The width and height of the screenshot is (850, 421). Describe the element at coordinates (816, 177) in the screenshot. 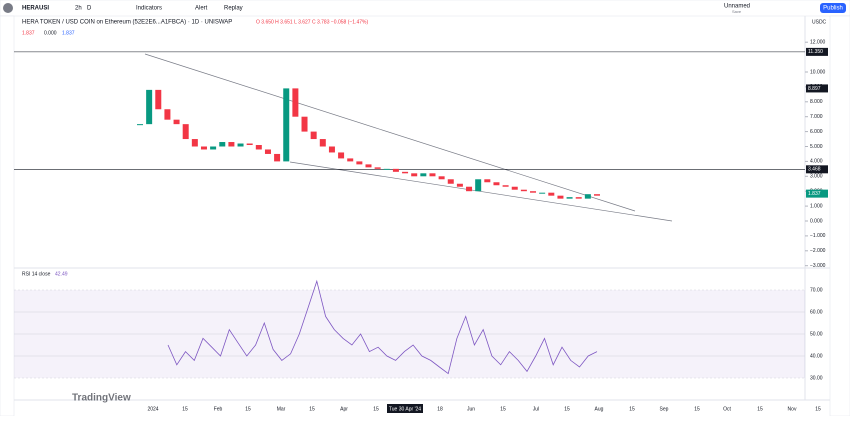

I see `price-tick-label: 3.000` at that location.